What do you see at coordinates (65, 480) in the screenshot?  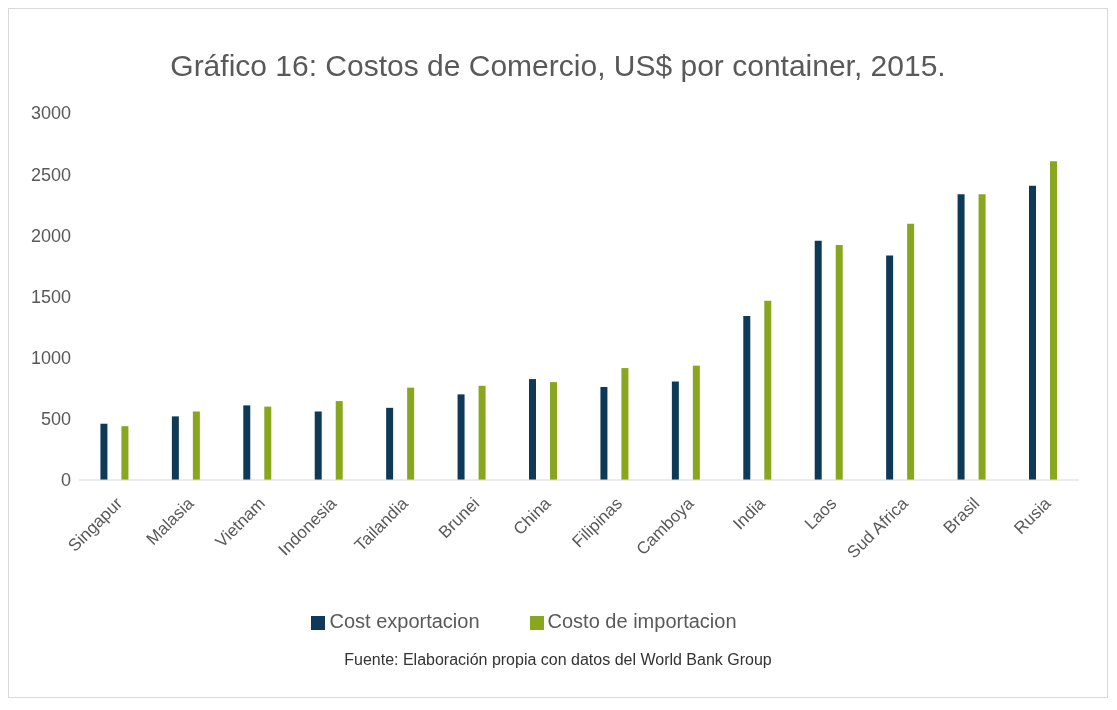 I see `y-tick-label: 0` at bounding box center [65, 480].